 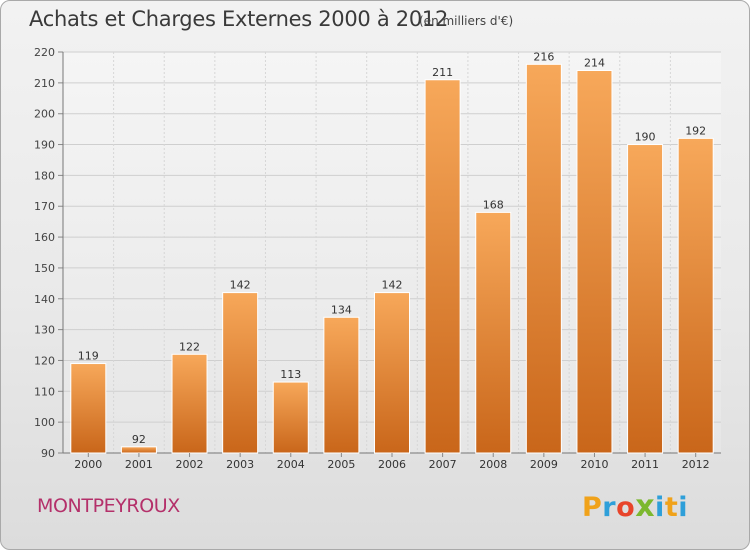 I want to click on y-tick-label-170: 170, so click(x=44, y=206).